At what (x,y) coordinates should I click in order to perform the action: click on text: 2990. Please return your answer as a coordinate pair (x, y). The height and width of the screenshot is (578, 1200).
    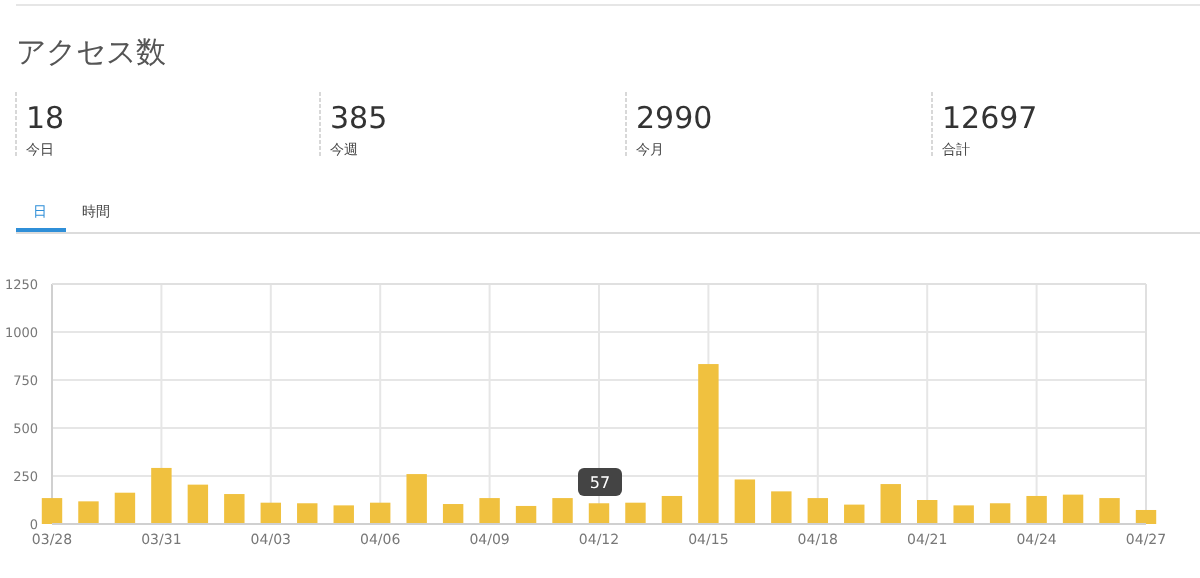
    Looking at the image, I should click on (674, 118).